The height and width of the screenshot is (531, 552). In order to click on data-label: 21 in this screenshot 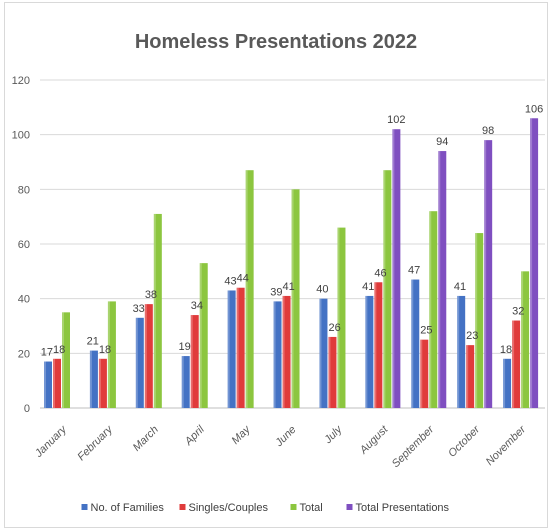, I will do `click(93, 342)`.